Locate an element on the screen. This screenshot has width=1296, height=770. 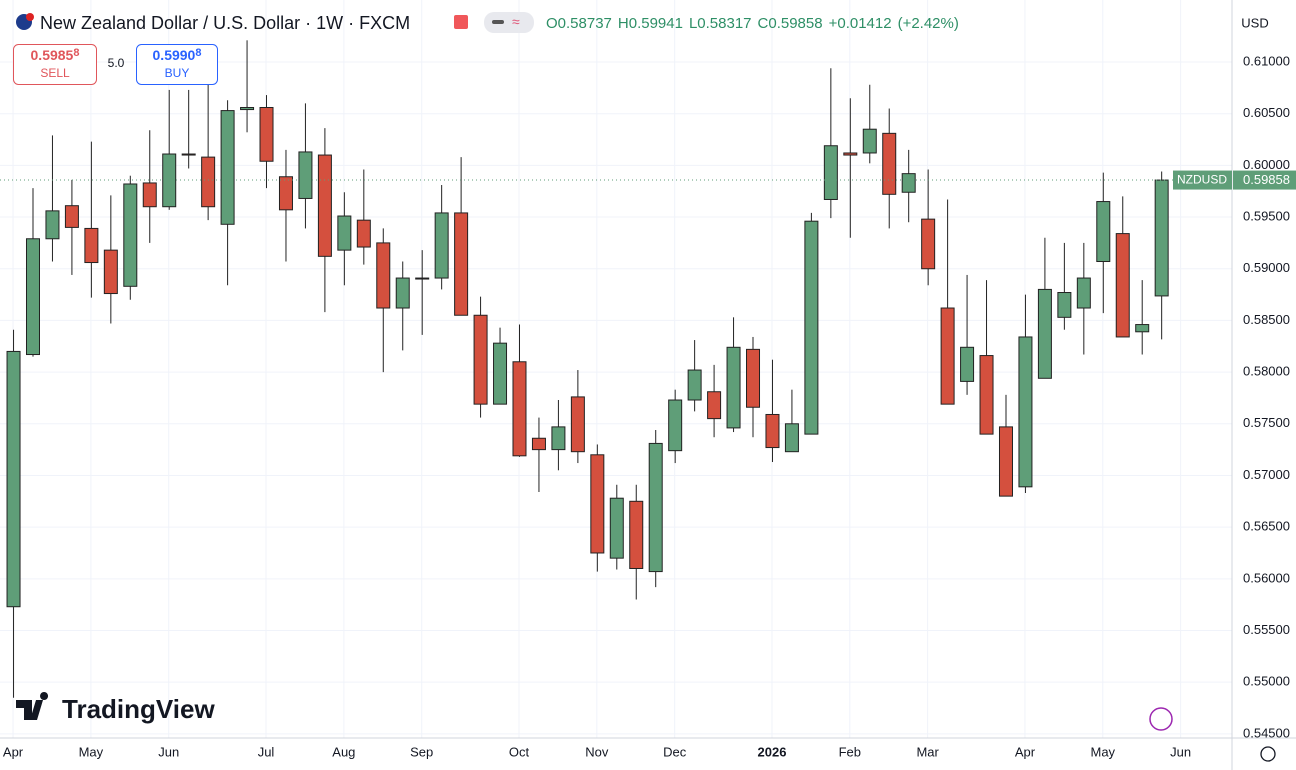
ohlc-close: C0.59858 is located at coordinates (790, 23).